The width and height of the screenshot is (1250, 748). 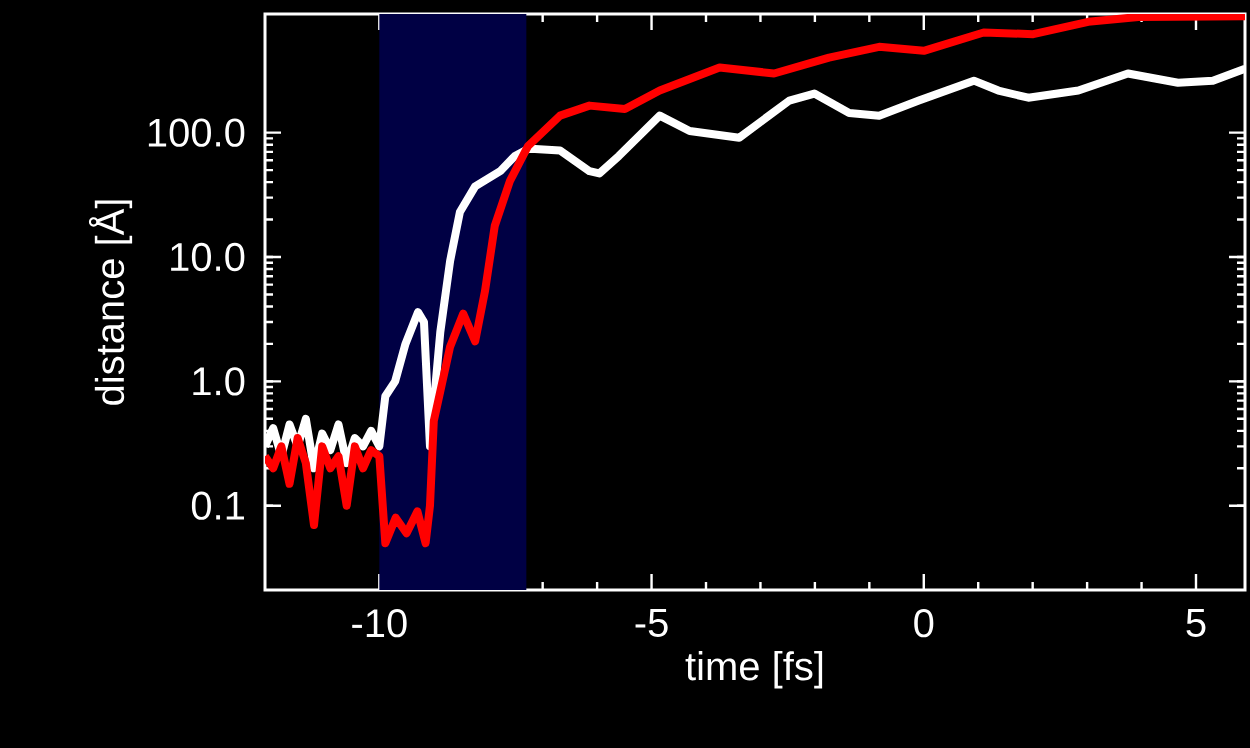 I want to click on x-tick-label: 5, so click(x=1196, y=623).